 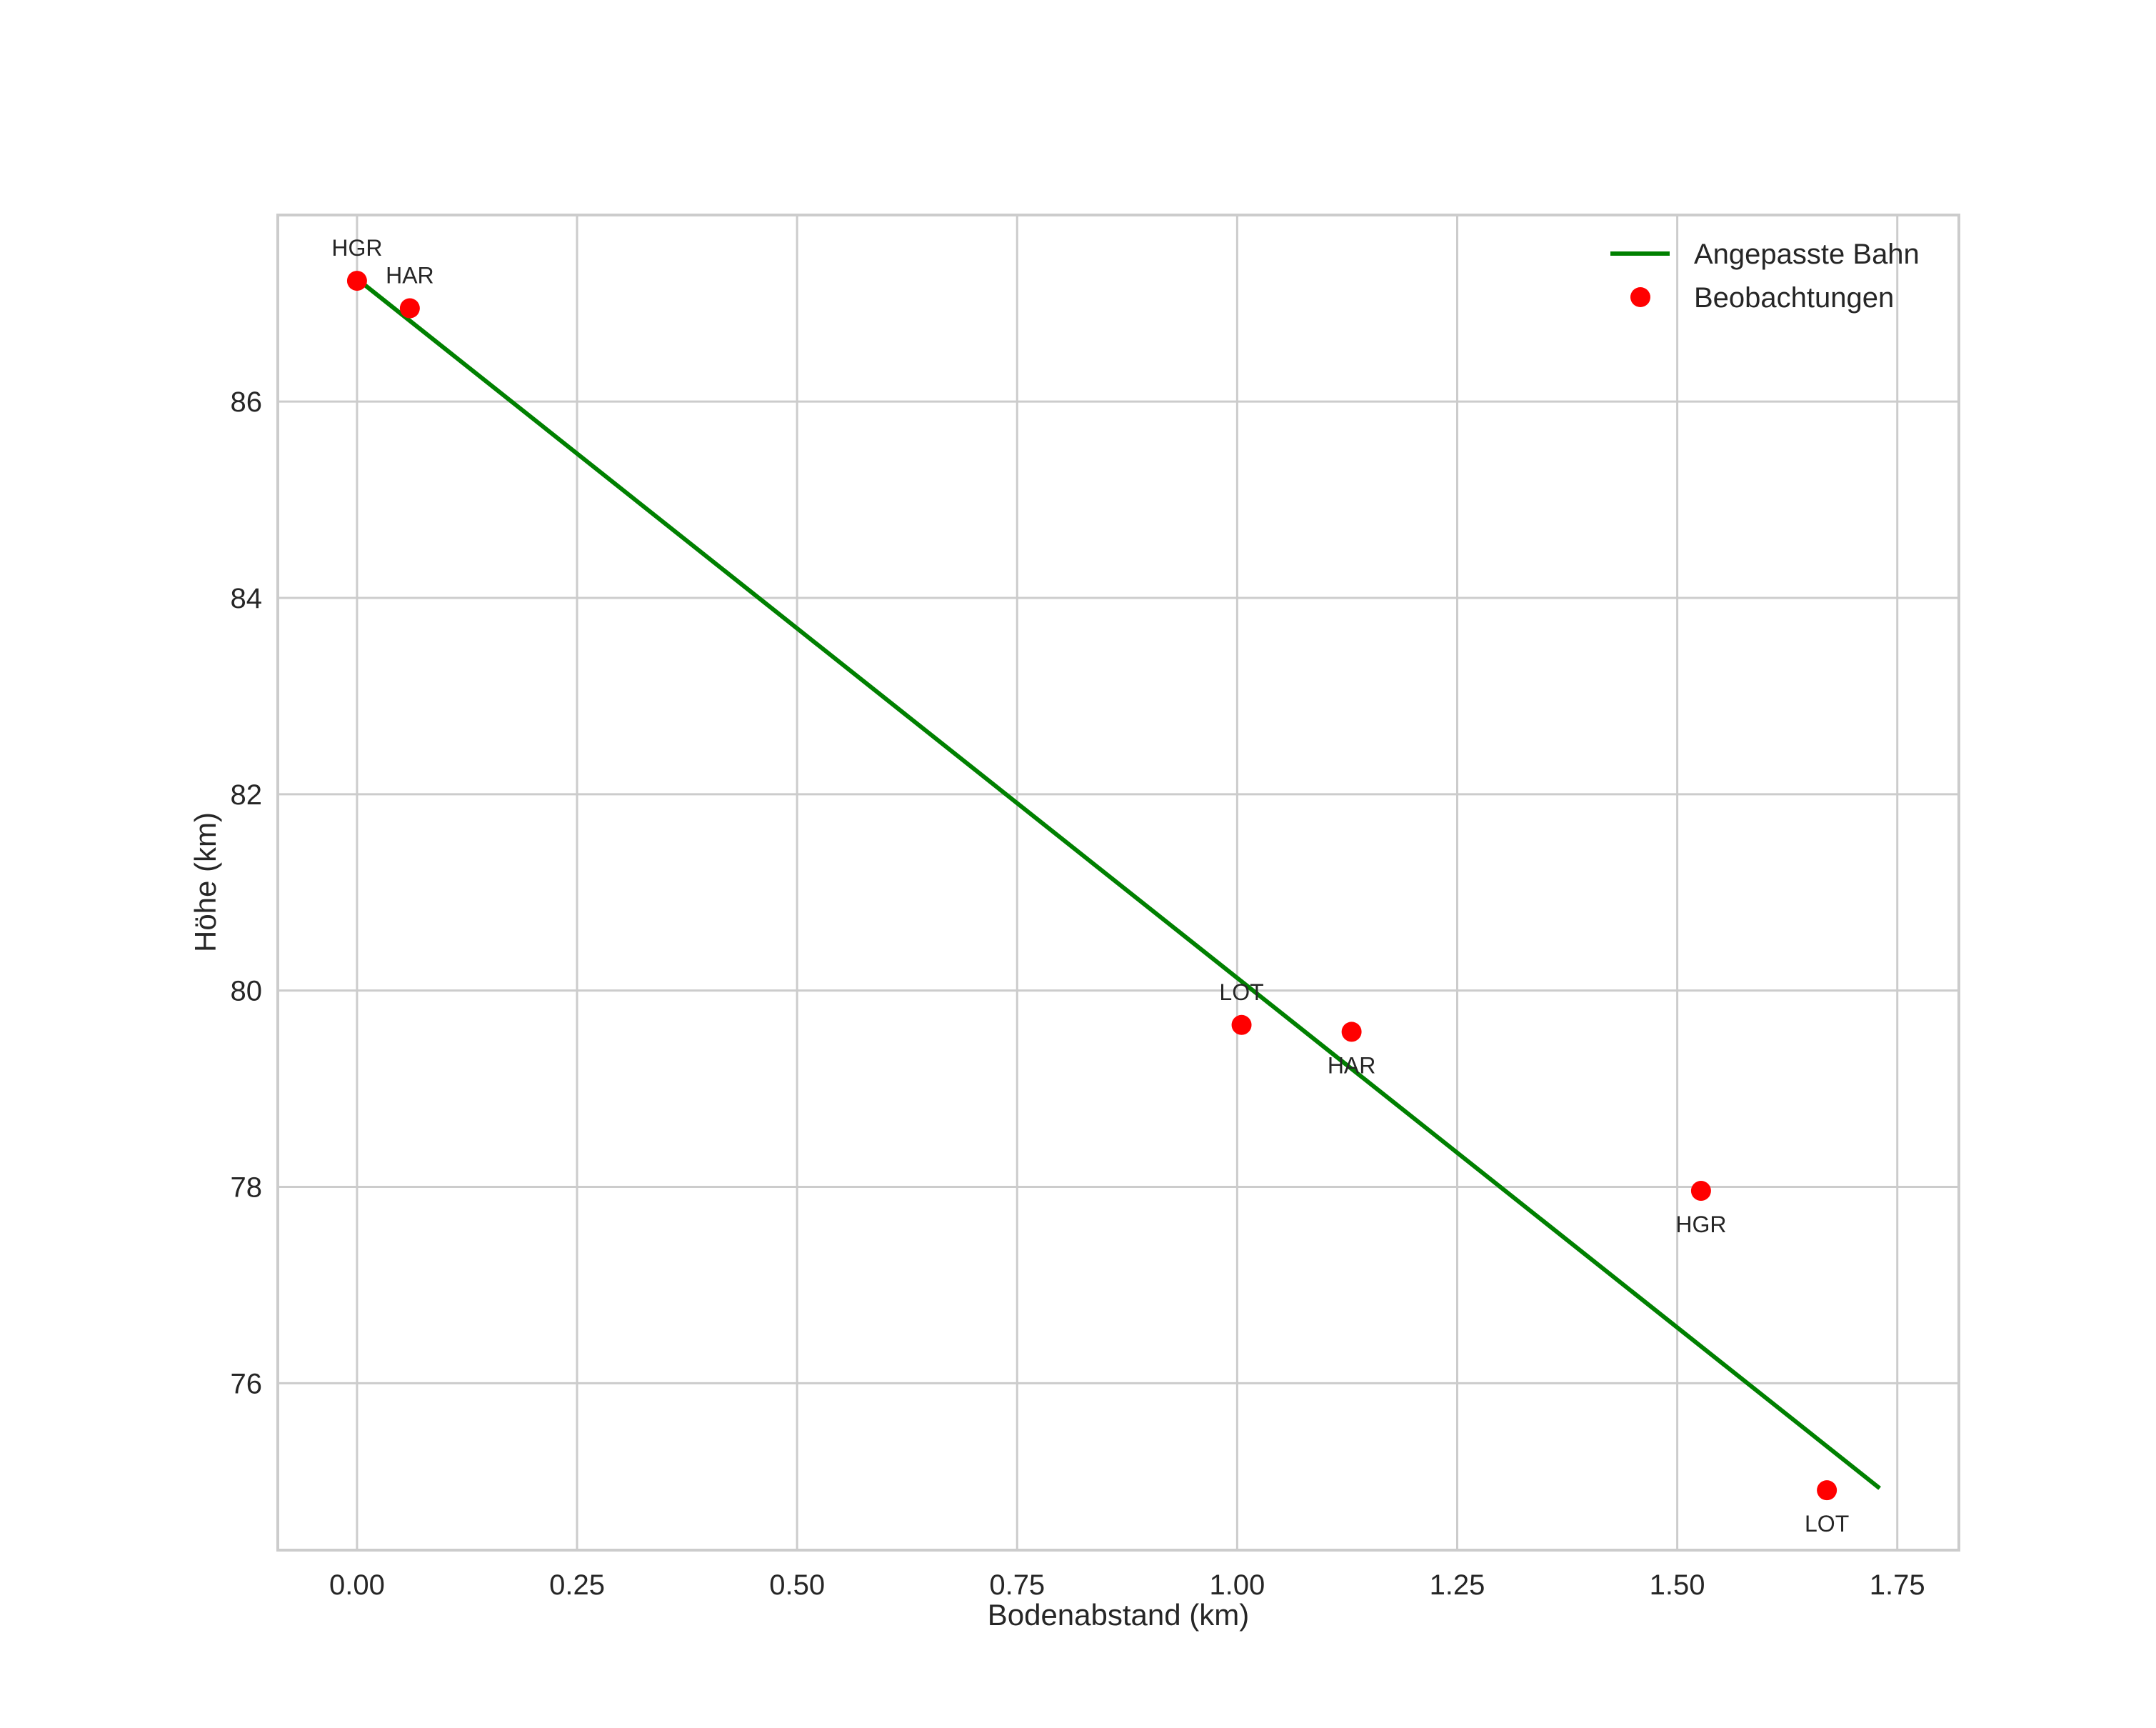 What do you see at coordinates (1765, 276) in the screenshot?
I see `legend: Angepasste Bahn Beobachtungen` at bounding box center [1765, 276].